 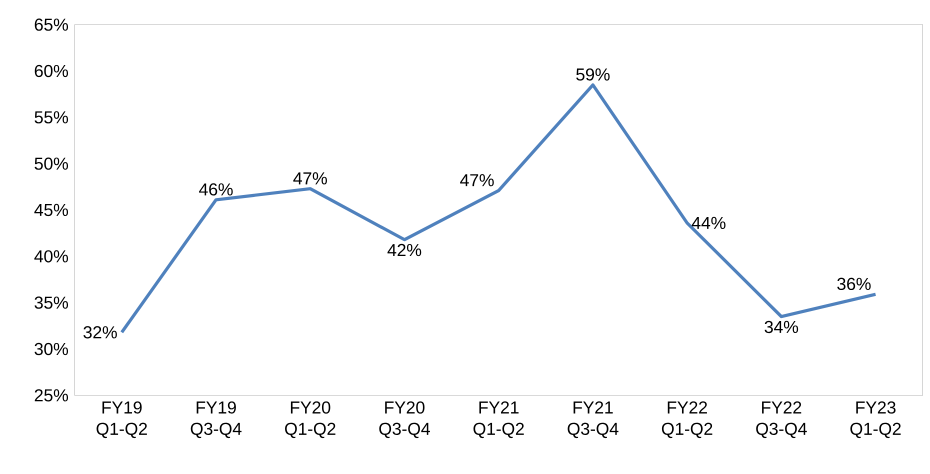 I want to click on x-tick-label: FY22 Q3-Q4, so click(x=781, y=419).